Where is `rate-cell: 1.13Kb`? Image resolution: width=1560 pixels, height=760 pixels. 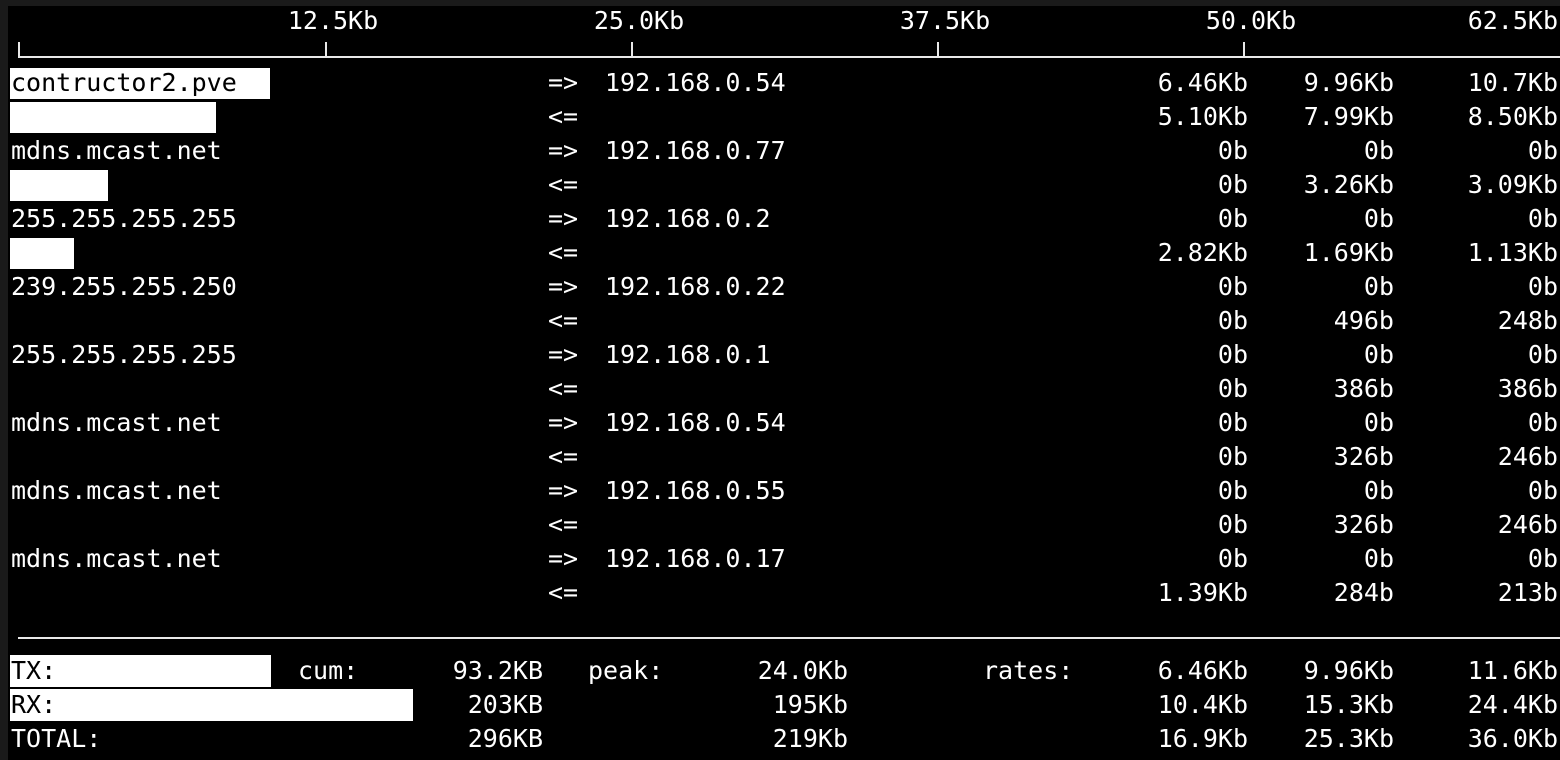 rate-cell: 1.13Kb is located at coordinates (1512, 252).